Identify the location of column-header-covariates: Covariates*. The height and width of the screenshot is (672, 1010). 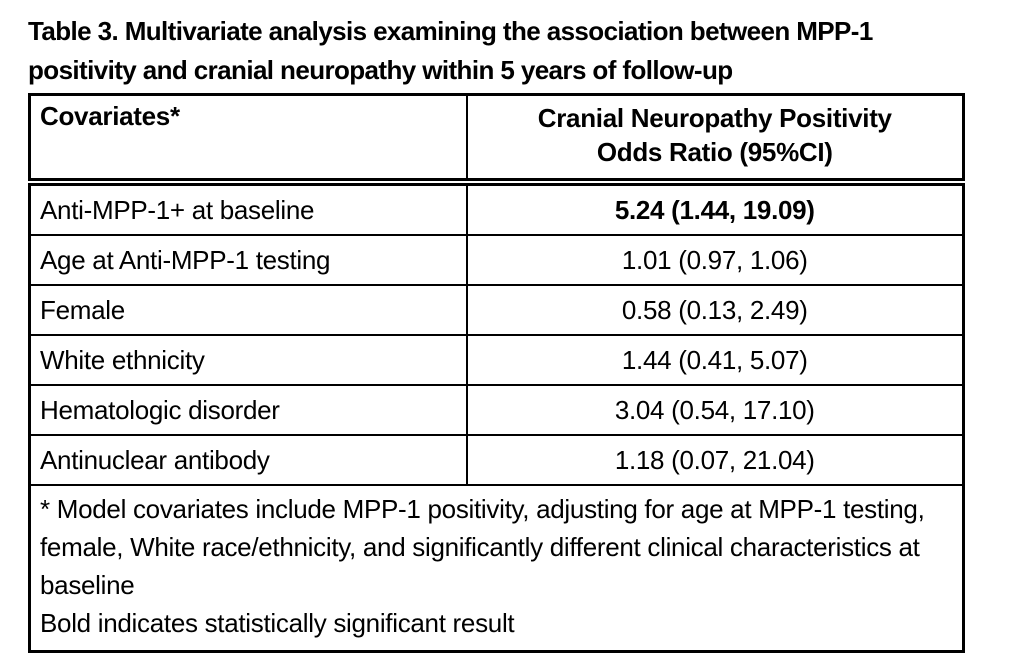
(248, 139).